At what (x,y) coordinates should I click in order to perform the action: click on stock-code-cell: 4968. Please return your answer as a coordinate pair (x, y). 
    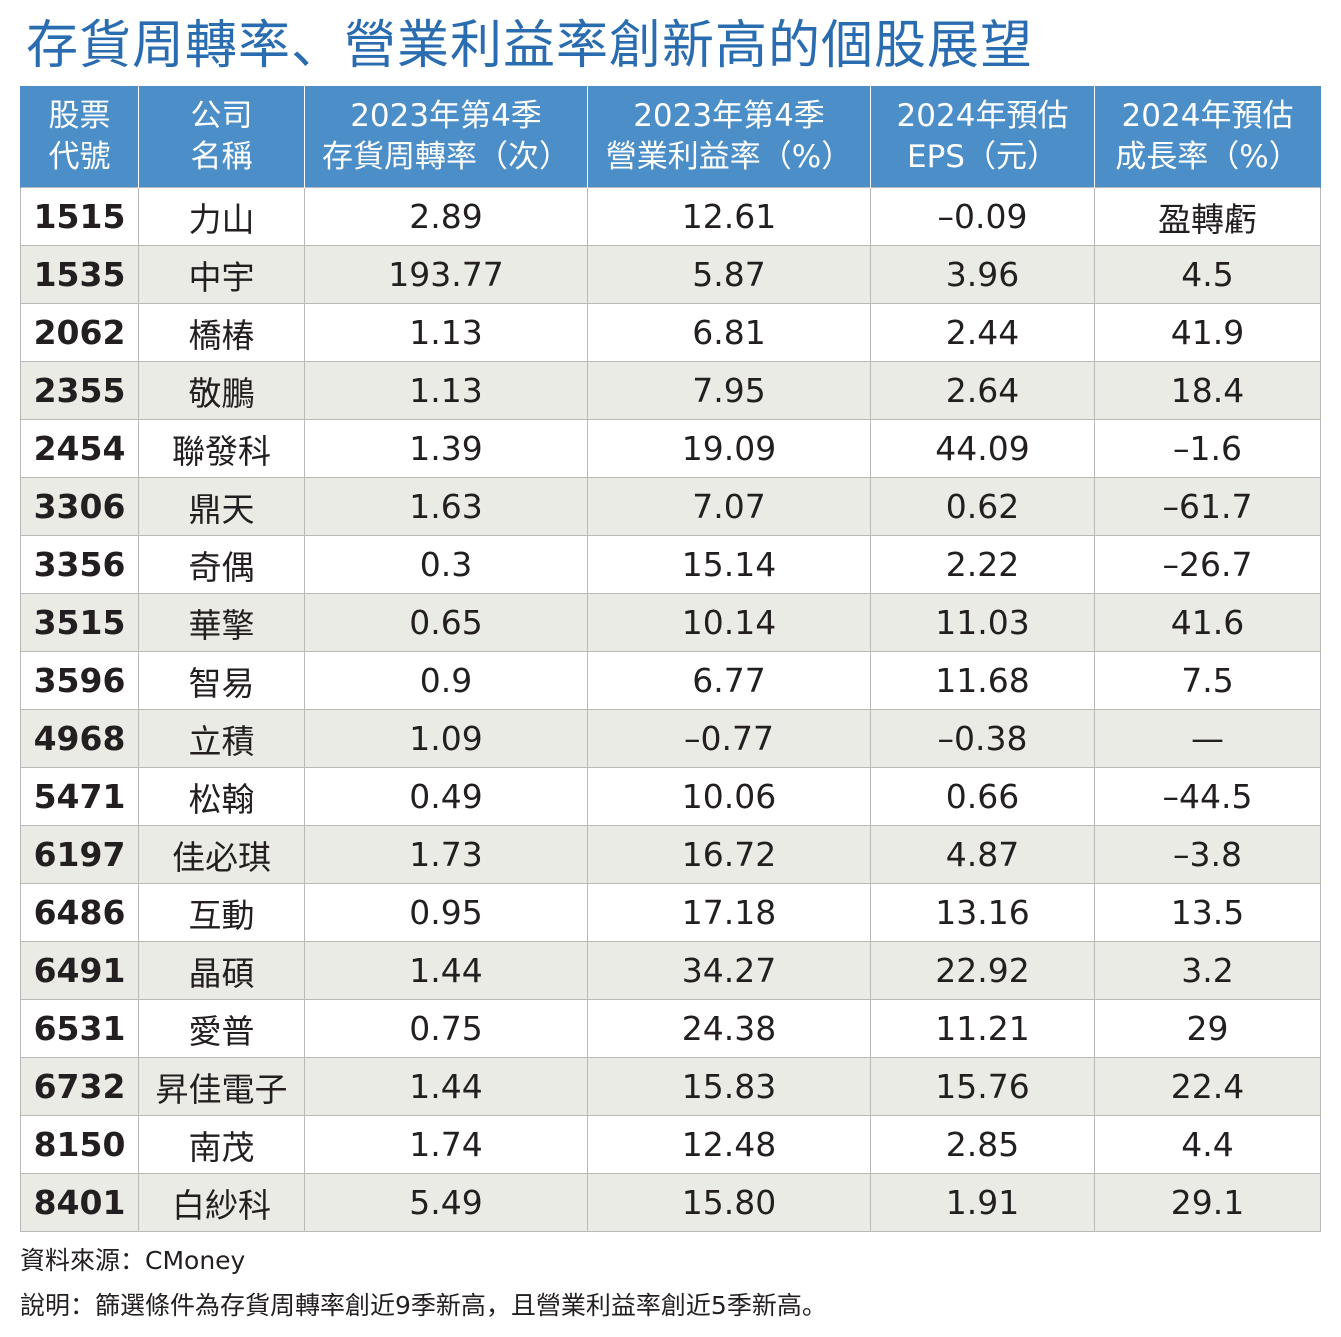
    Looking at the image, I should click on (79, 738).